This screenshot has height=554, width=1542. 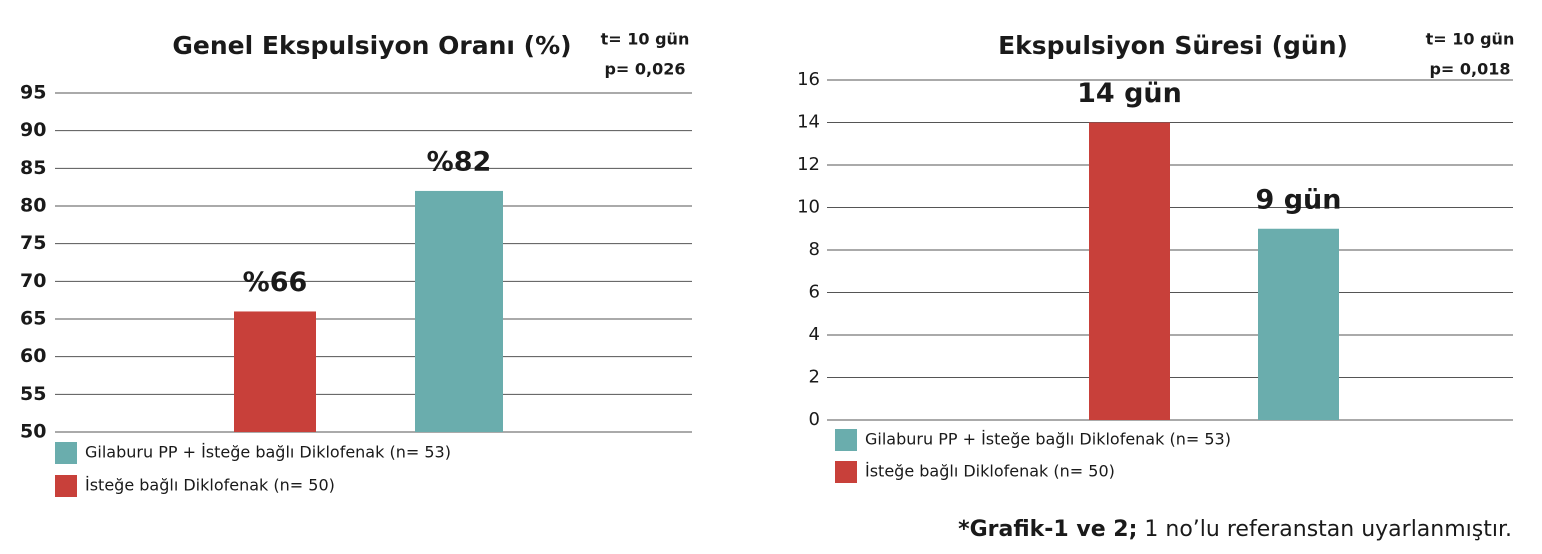 I want to click on data-label: 14 gün, so click(x=1129, y=93).